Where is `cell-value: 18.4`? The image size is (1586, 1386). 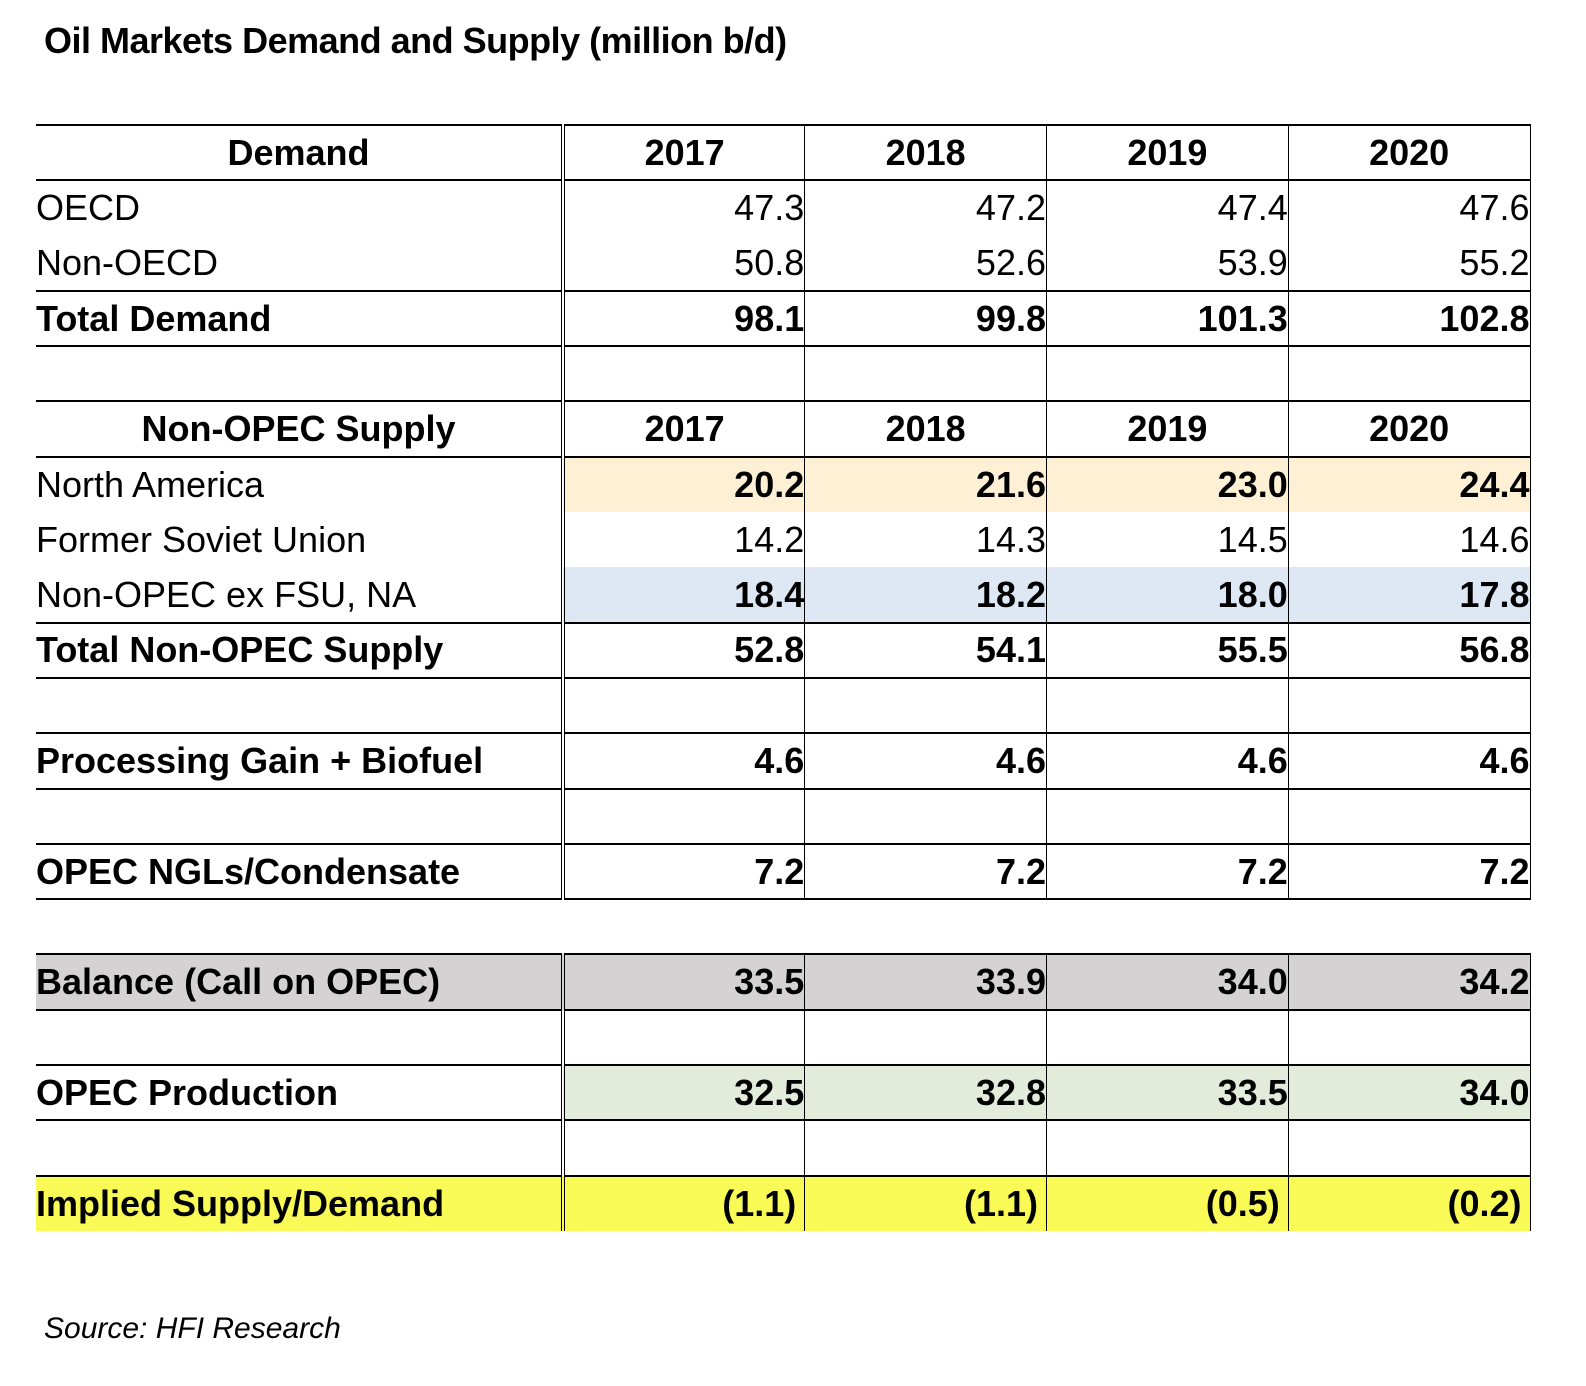
cell-value: 18.4 is located at coordinates (684, 595).